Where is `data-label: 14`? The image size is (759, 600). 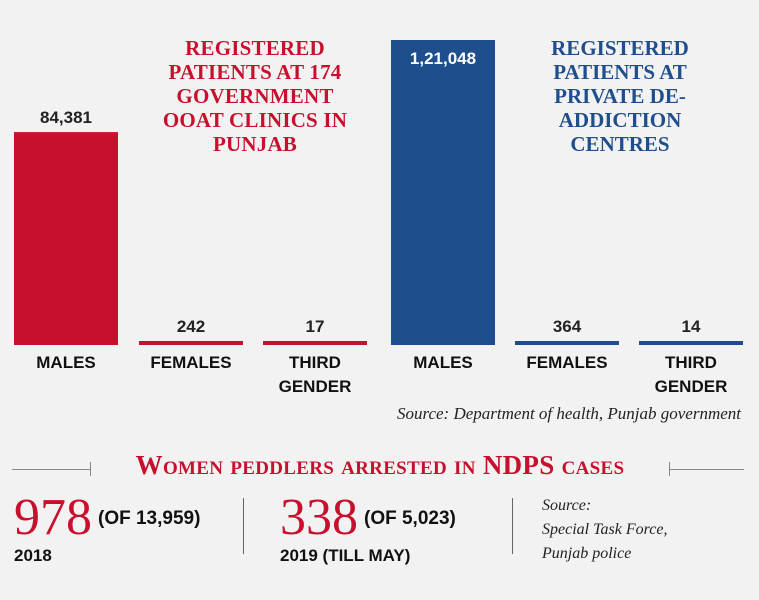 data-label: 14 is located at coordinates (691, 326).